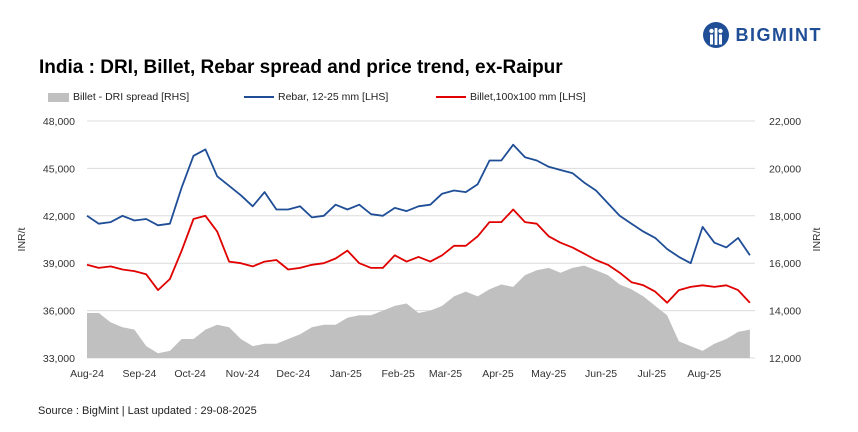 The height and width of the screenshot is (432, 858). Describe the element at coordinates (346, 374) in the screenshot. I see `x-tick-label: Jan-25` at that location.